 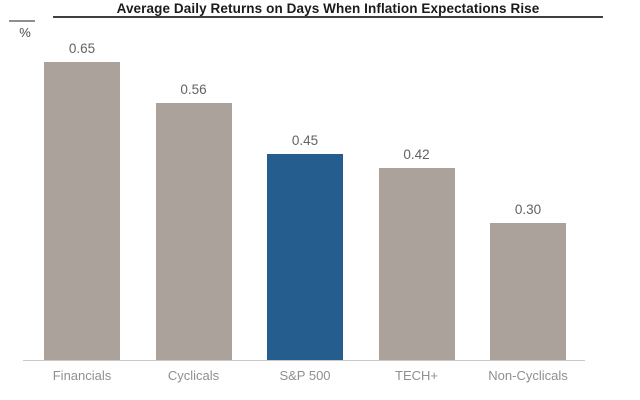 I want to click on title-underline, so click(x=328, y=17).